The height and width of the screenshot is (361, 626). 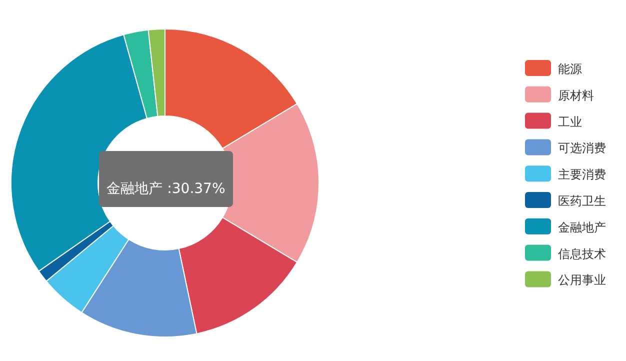 I want to click on legend-label: 工业, so click(x=570, y=121).